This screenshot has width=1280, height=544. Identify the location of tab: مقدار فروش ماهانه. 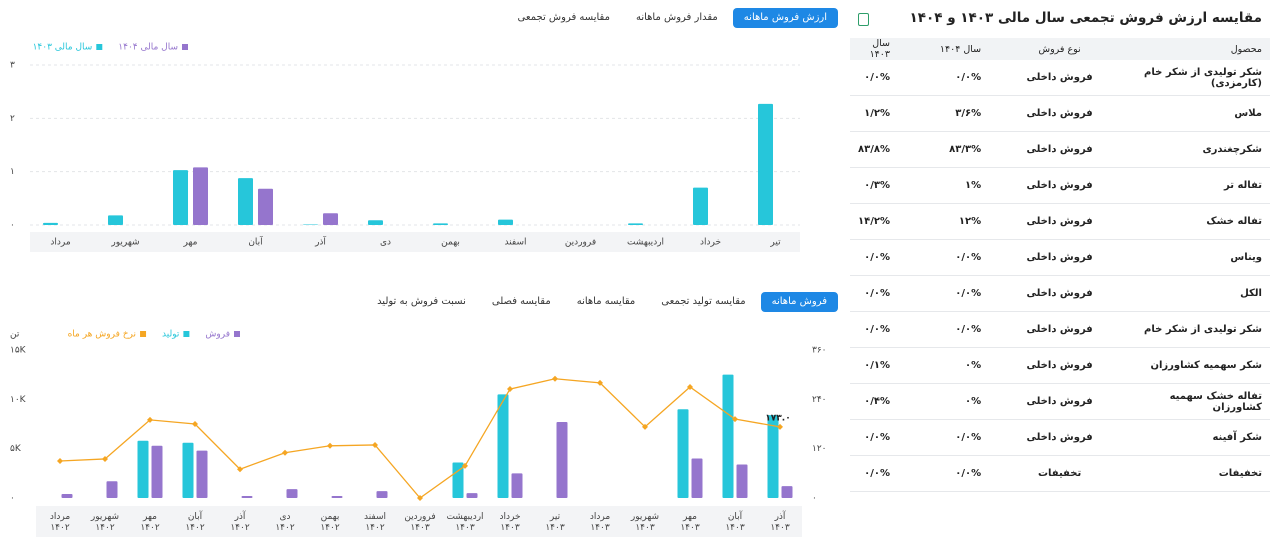
(676, 17).